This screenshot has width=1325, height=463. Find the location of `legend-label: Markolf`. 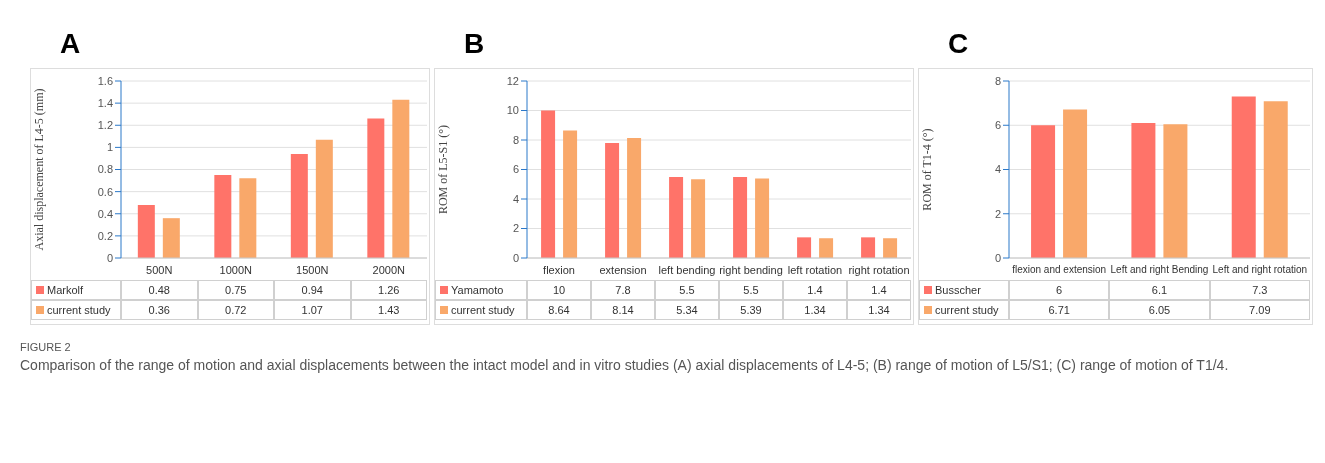

legend-label: Markolf is located at coordinates (76, 290).